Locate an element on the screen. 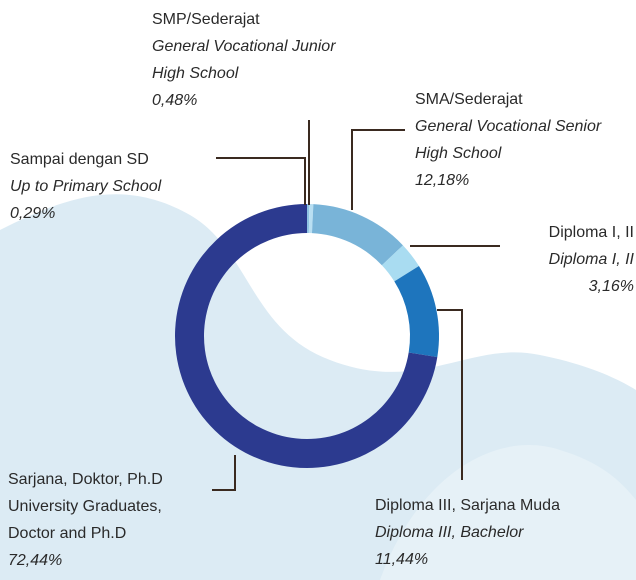 The image size is (636, 580). value-label: 3,16% is located at coordinates (611, 286).